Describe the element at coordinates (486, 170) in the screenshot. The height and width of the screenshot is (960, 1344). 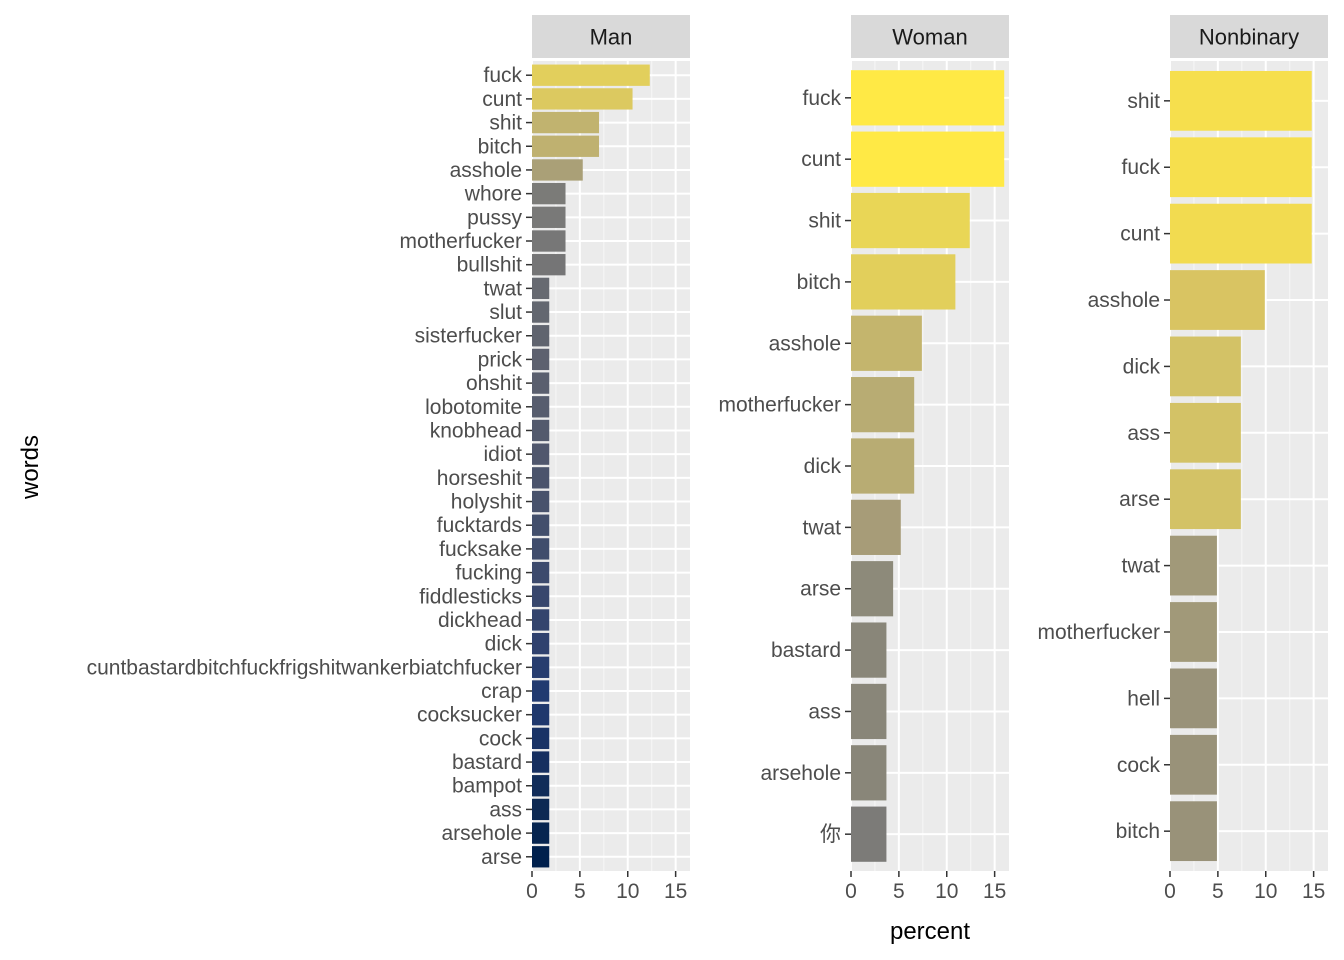
I see `y-tick-label: asshole` at that location.